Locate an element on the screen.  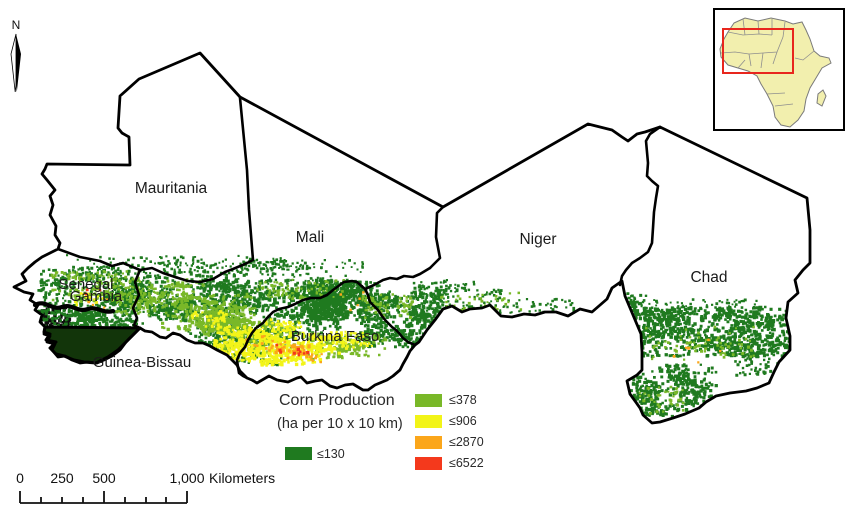
north-arrow-left-blade is located at coordinates (13, 63).